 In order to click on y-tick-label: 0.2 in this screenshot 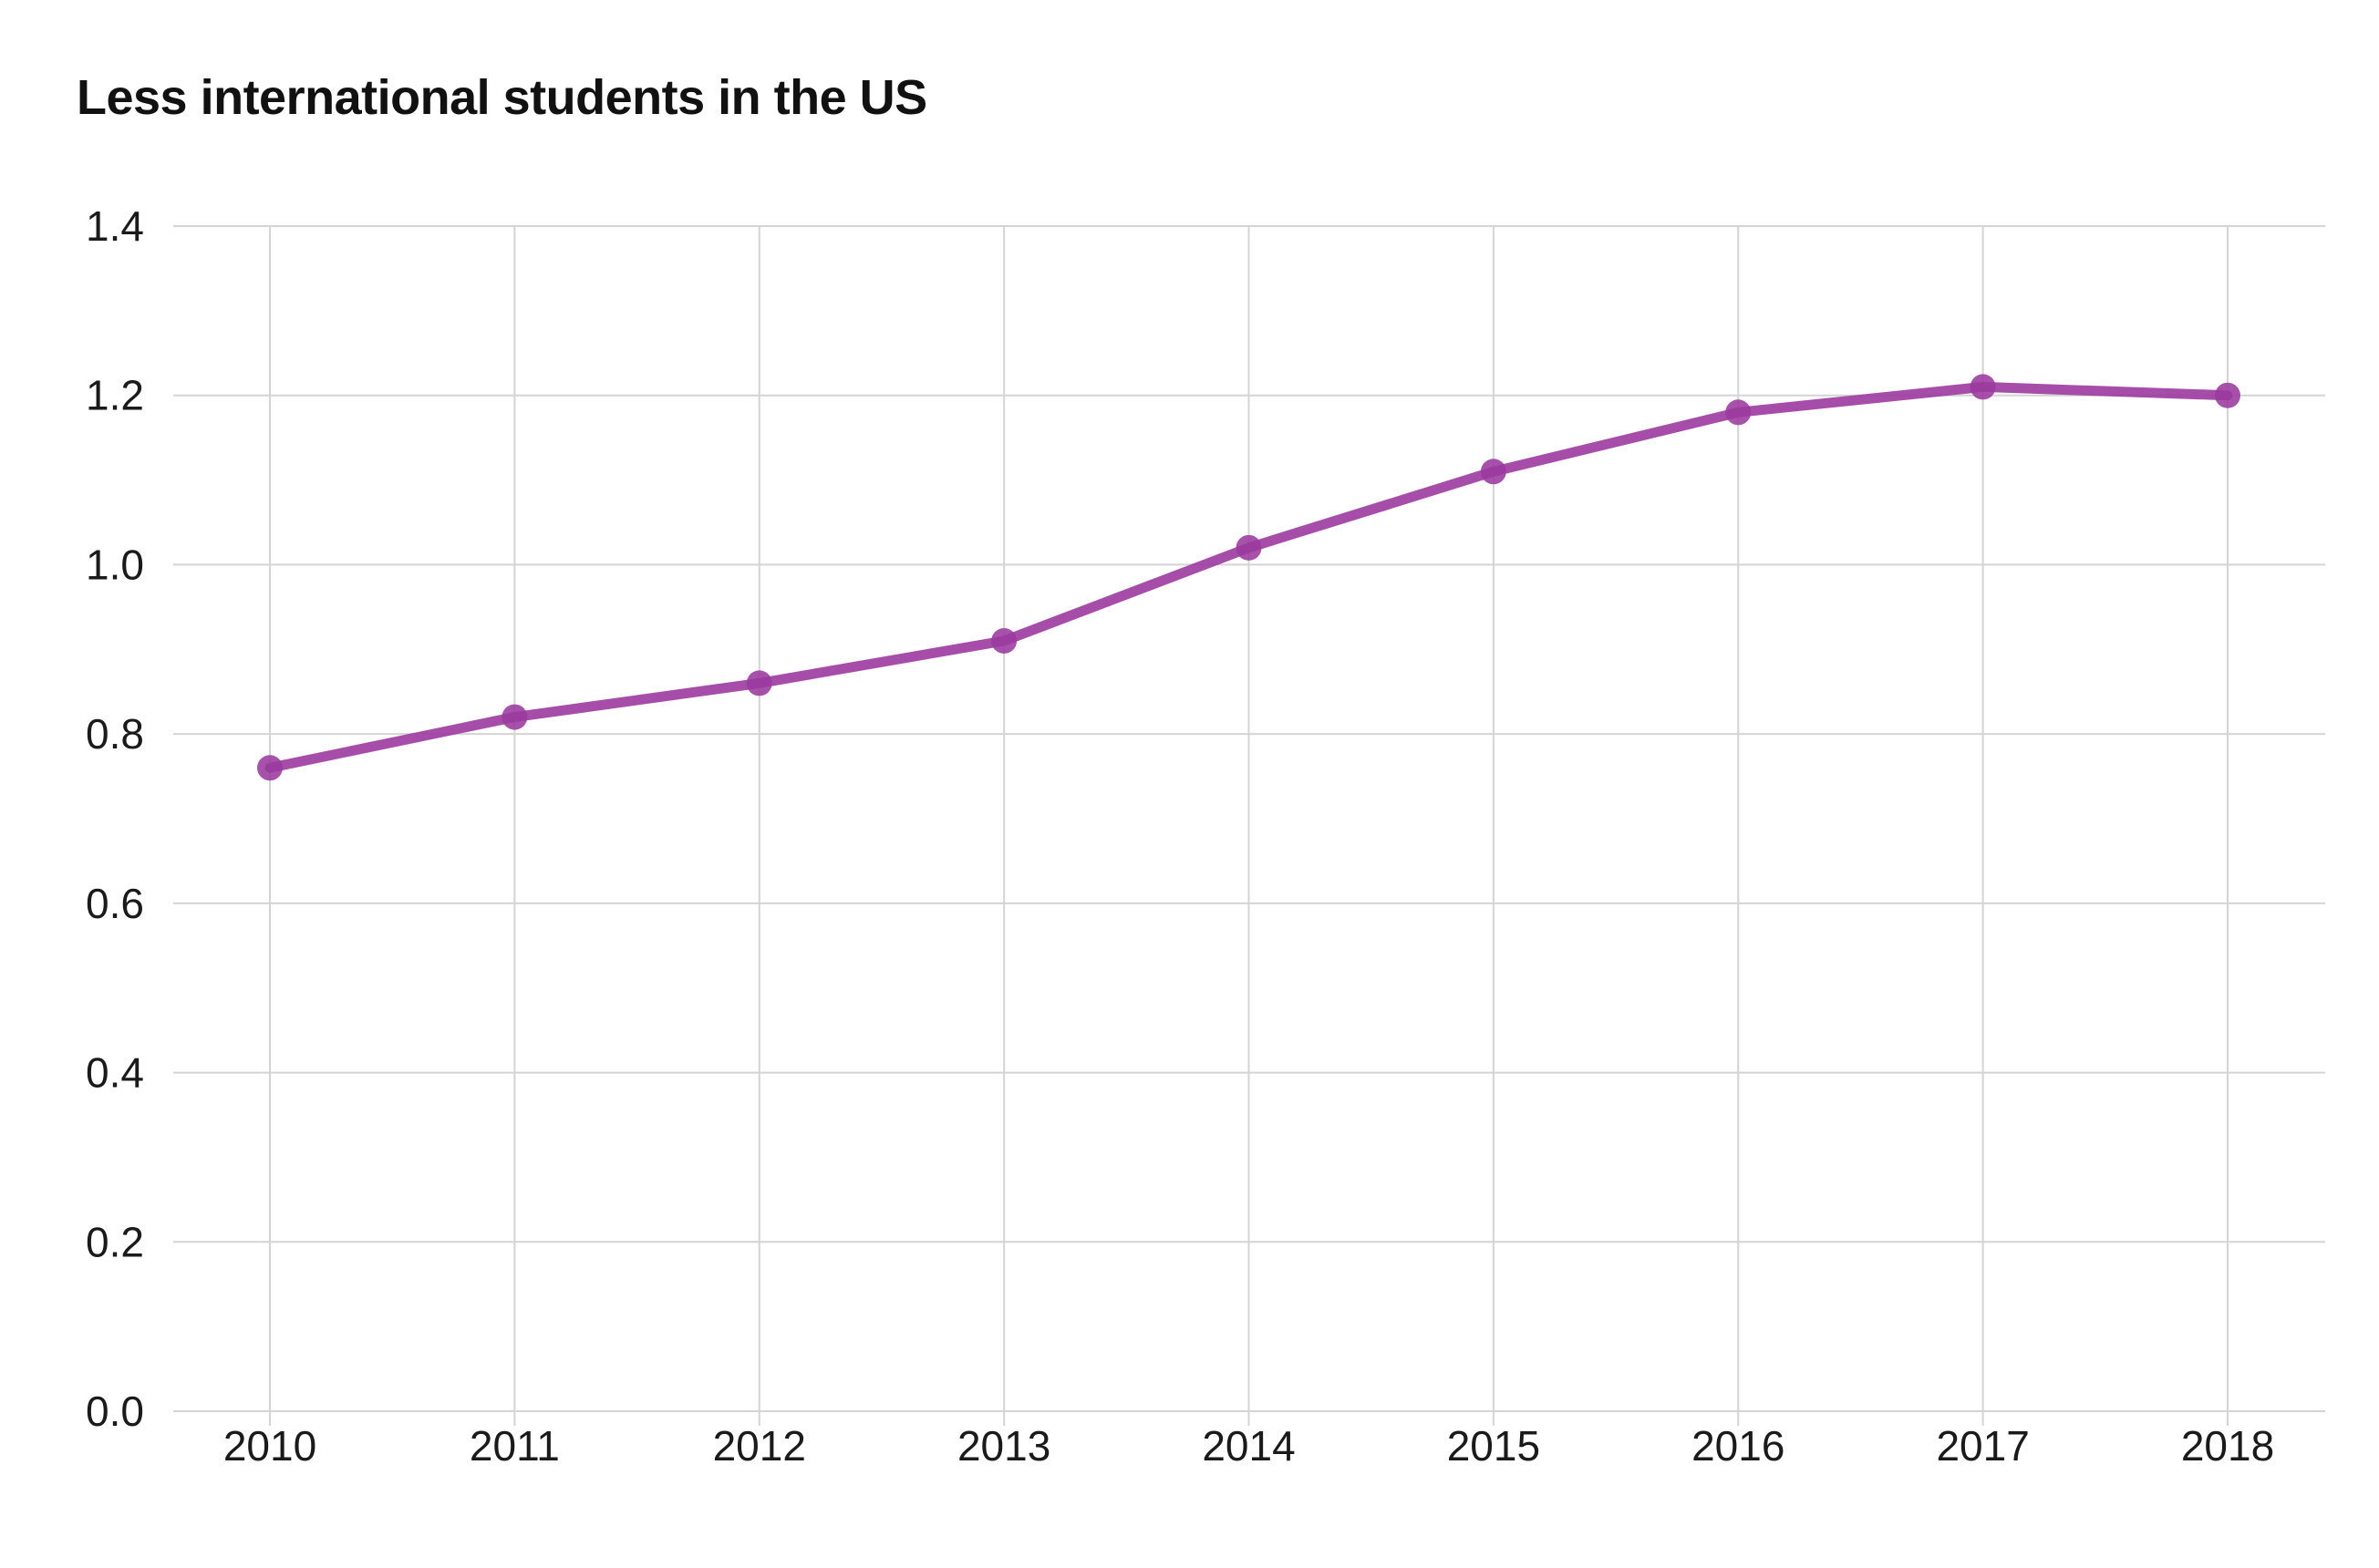, I will do `click(115, 1241)`.